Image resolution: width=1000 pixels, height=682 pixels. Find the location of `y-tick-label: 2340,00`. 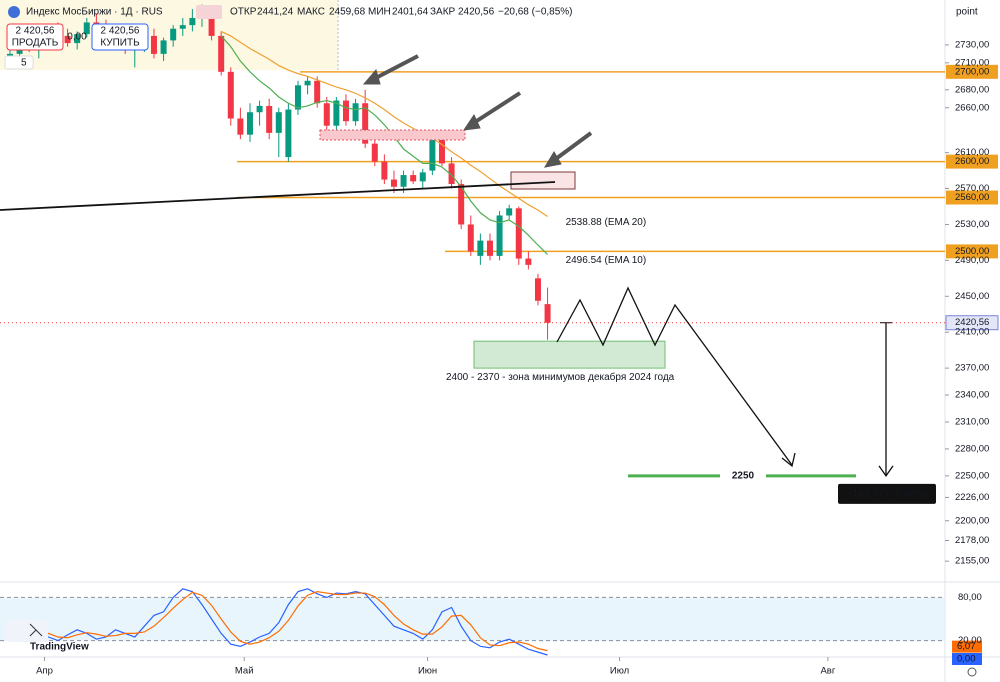

y-tick-label: 2340,00 is located at coordinates (972, 395).